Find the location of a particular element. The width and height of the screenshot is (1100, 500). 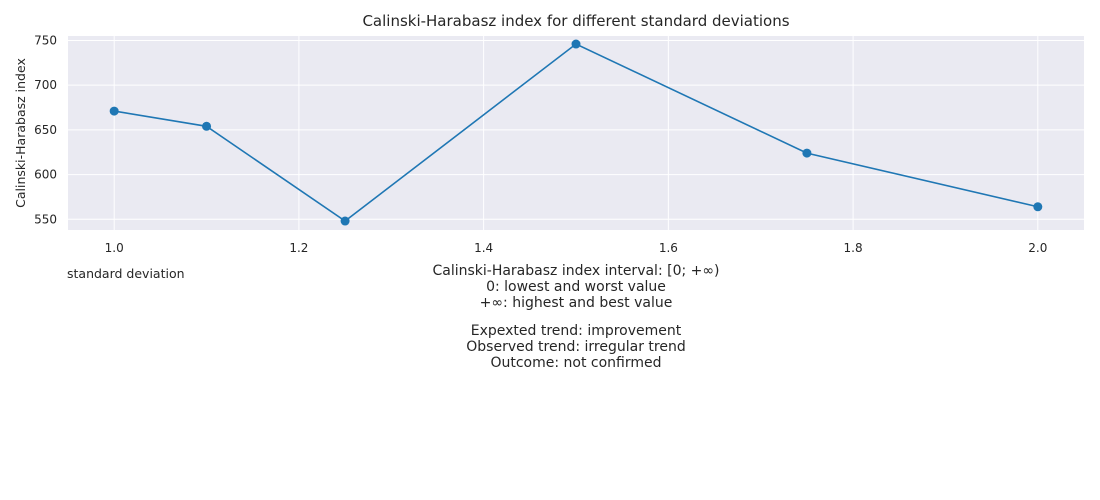

y-tick-label: 650 is located at coordinates (45, 130).